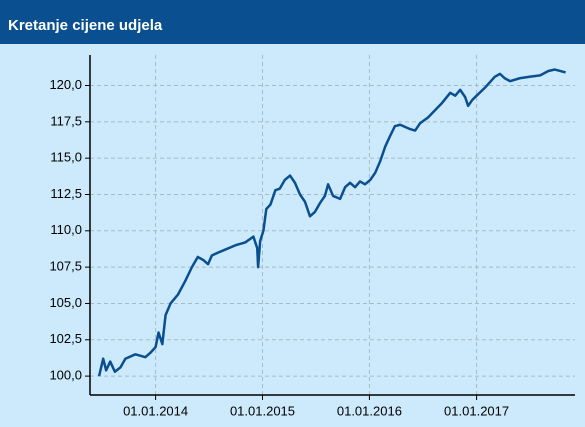  I want to click on y-tick-label: 110,0, so click(66, 229).